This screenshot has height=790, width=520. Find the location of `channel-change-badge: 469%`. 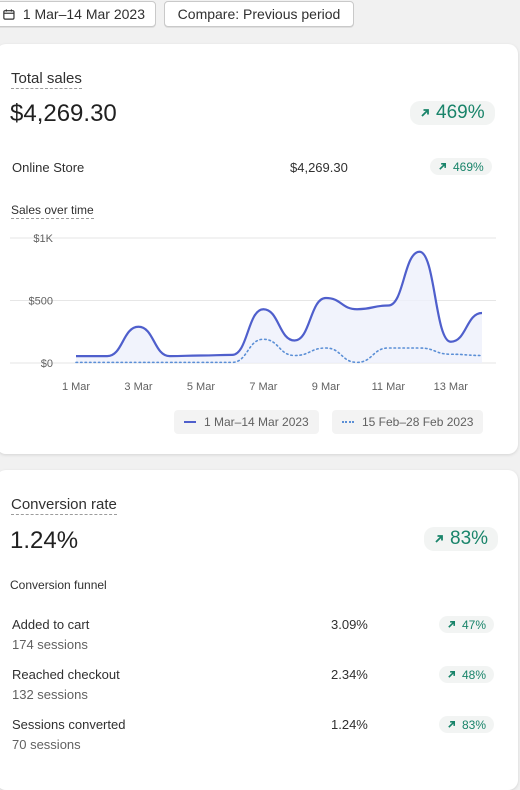

channel-change-badge: 469% is located at coordinates (461, 166).